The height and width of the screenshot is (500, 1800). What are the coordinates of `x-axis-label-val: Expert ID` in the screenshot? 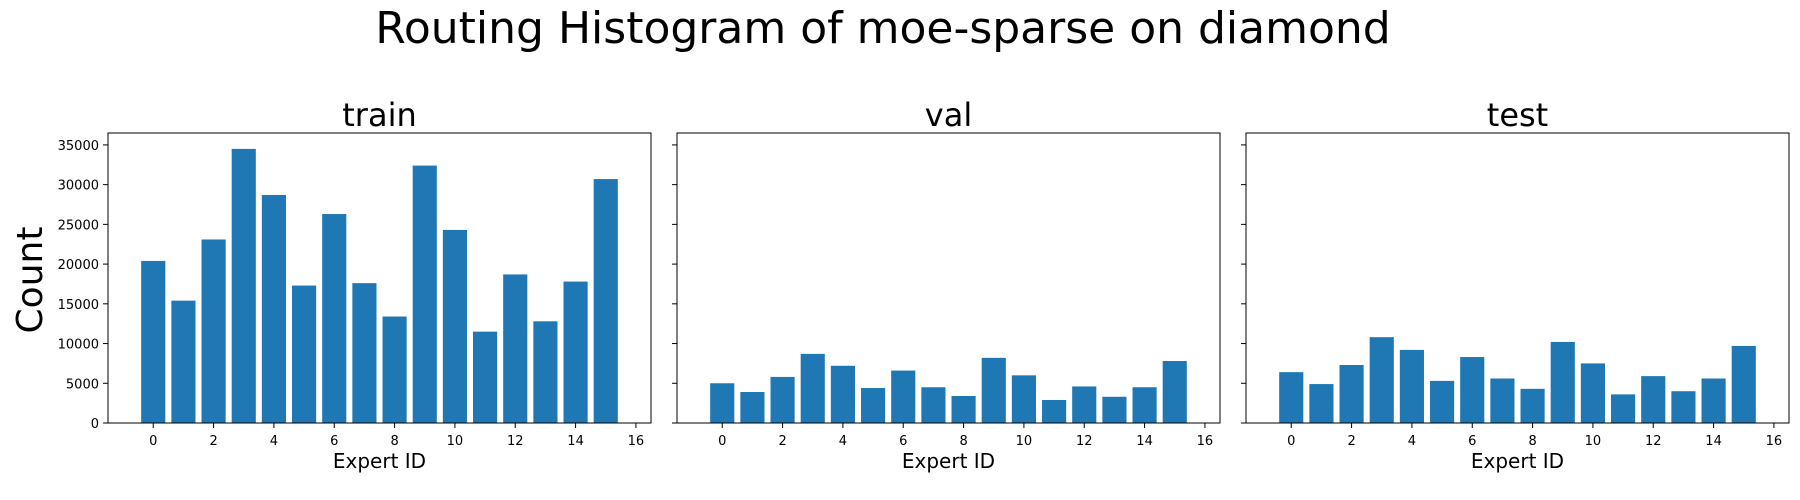 It's located at (948, 461).